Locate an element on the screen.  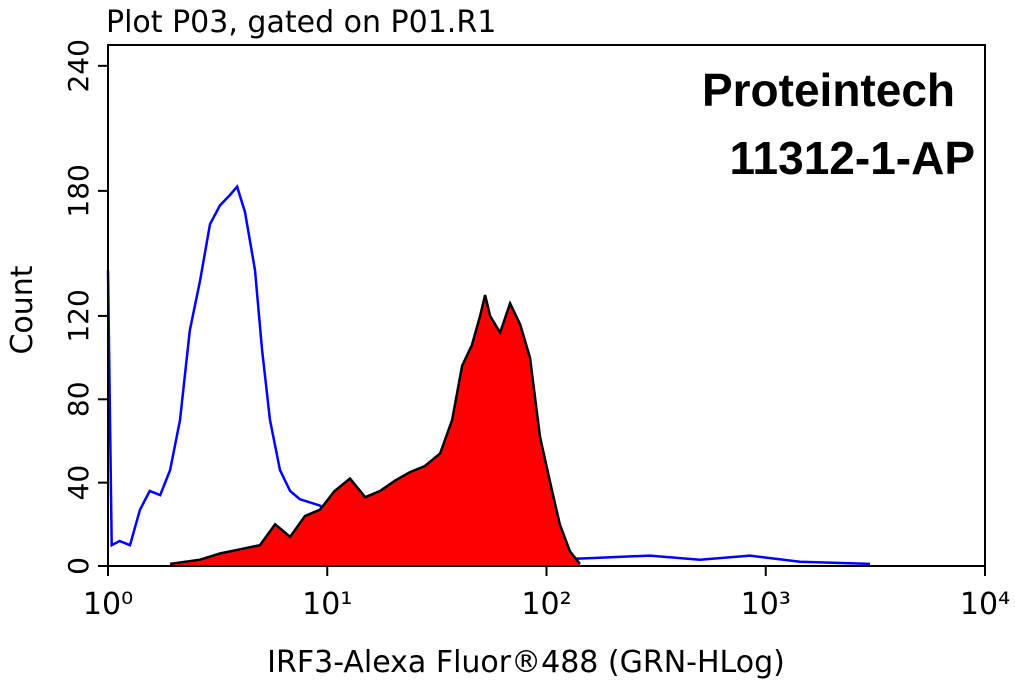
y-tick-label: 80 is located at coordinates (78, 399).